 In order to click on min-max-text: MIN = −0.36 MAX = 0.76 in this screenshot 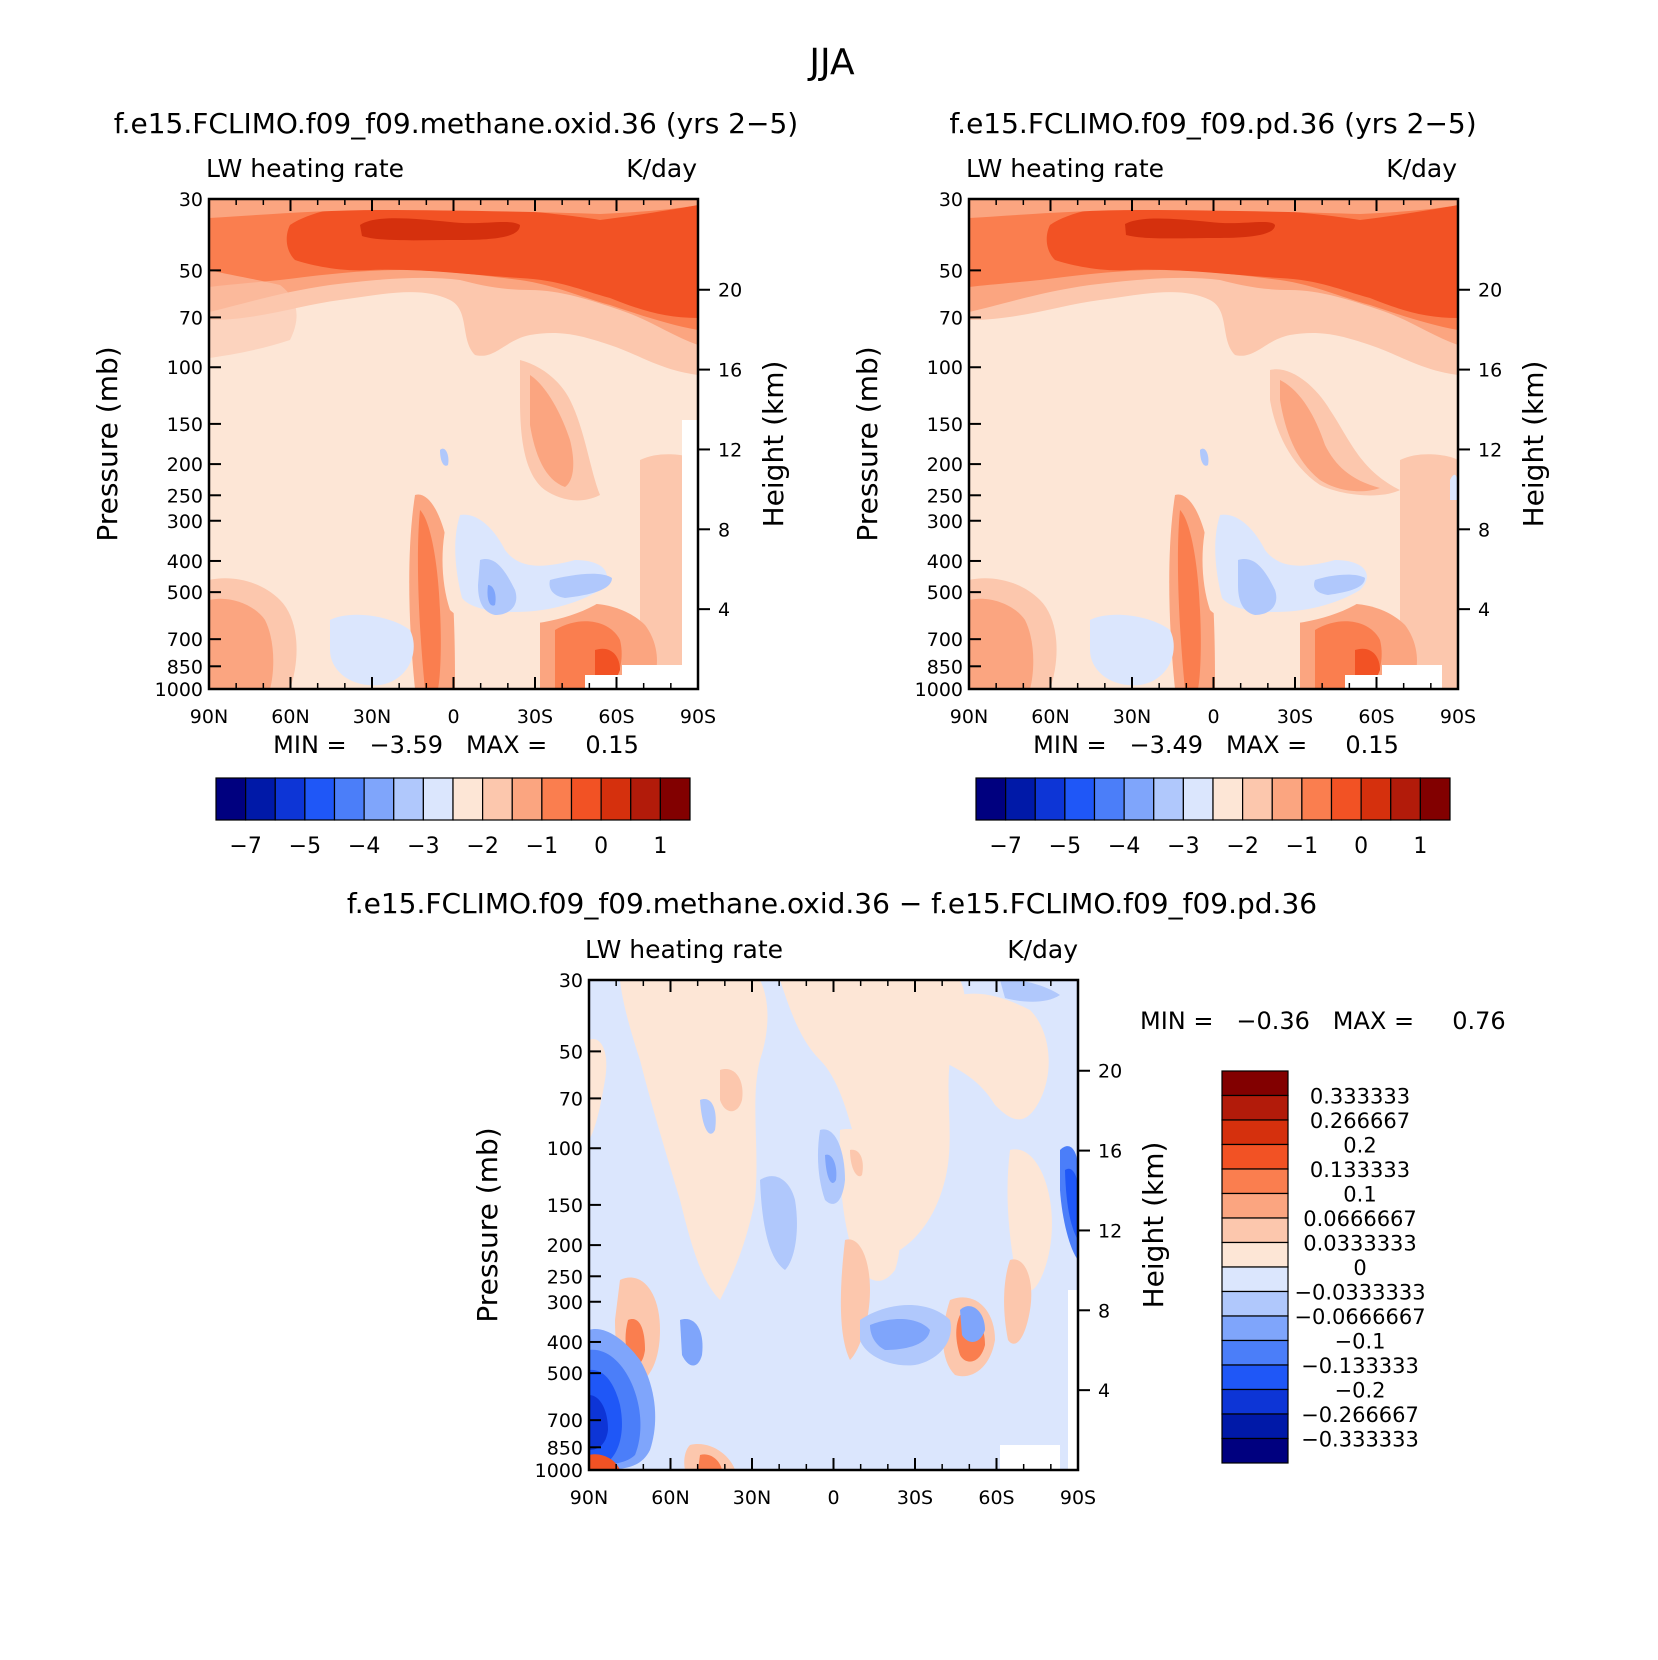, I will do `click(1323, 1021)`.